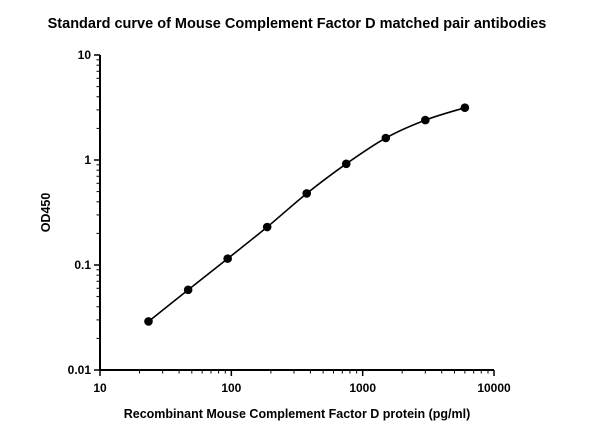  Describe the element at coordinates (494, 388) in the screenshot. I see `x-tick-label: 10000` at that location.